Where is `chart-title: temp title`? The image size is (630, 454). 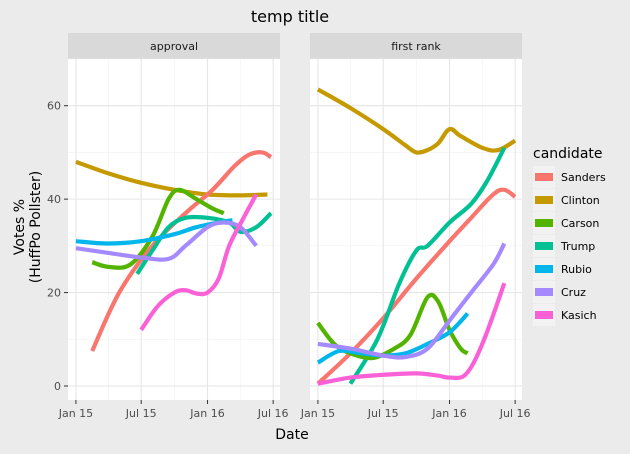 chart-title: temp title is located at coordinates (290, 16).